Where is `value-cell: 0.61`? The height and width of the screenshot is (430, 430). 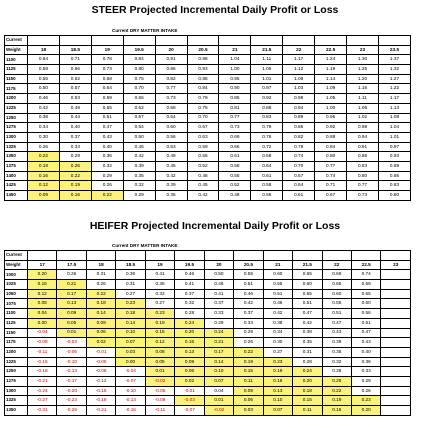
value-cell: 0.61 is located at coordinates (267, 176).